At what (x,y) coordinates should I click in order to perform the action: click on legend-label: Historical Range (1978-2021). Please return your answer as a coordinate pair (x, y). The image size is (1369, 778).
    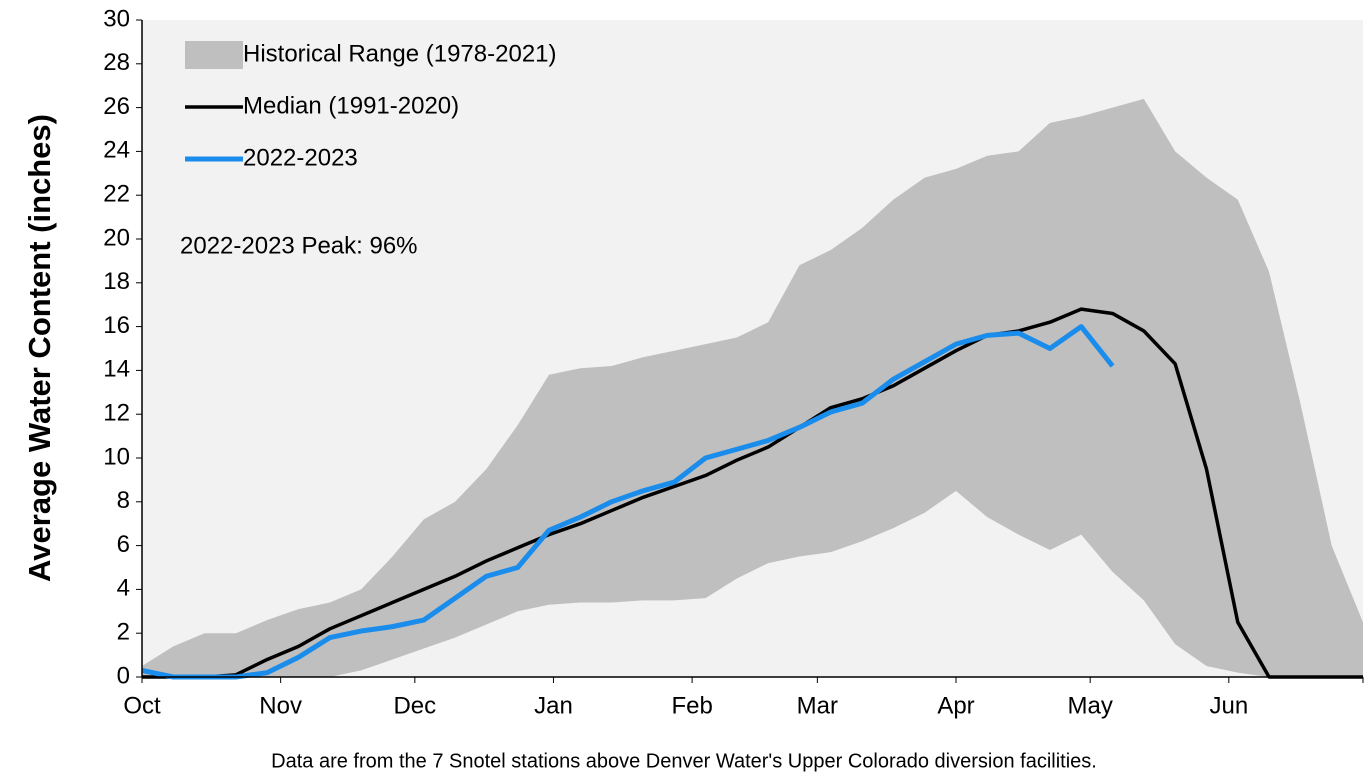
    Looking at the image, I should click on (400, 53).